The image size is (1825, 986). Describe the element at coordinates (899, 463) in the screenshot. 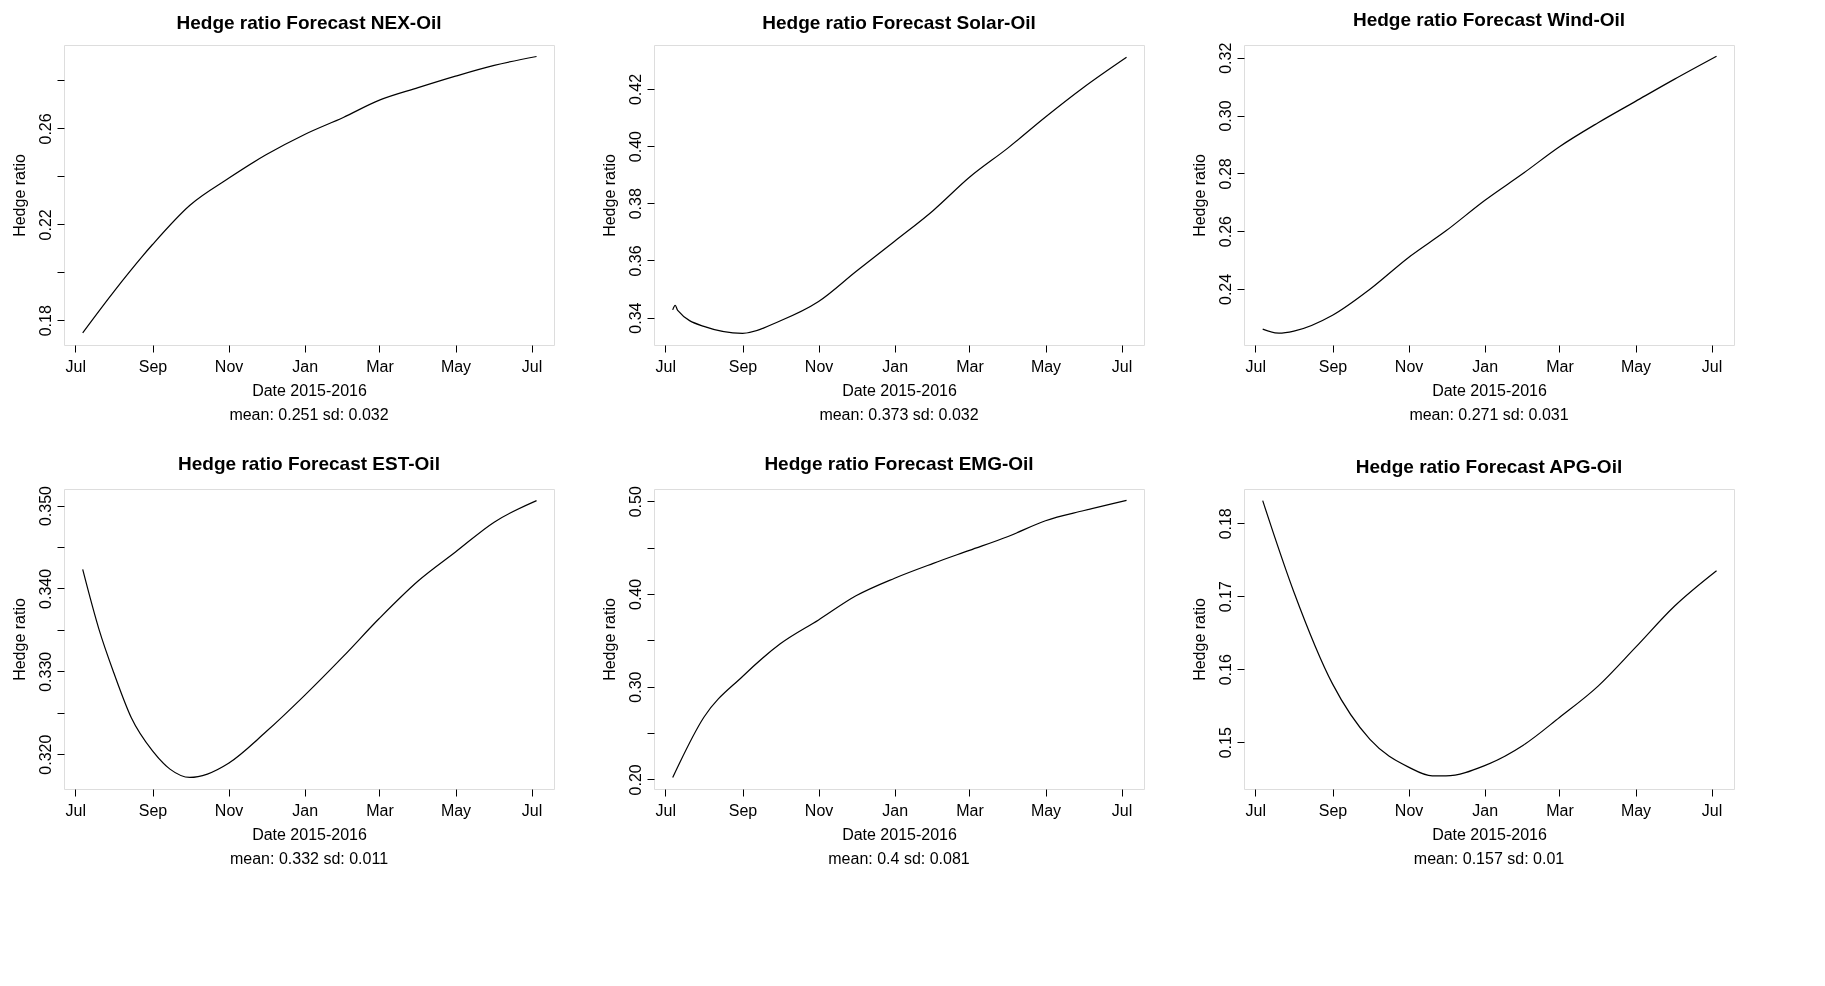

I see `chart-title: Hedge ratio Forecast EMG-Oil` at that location.